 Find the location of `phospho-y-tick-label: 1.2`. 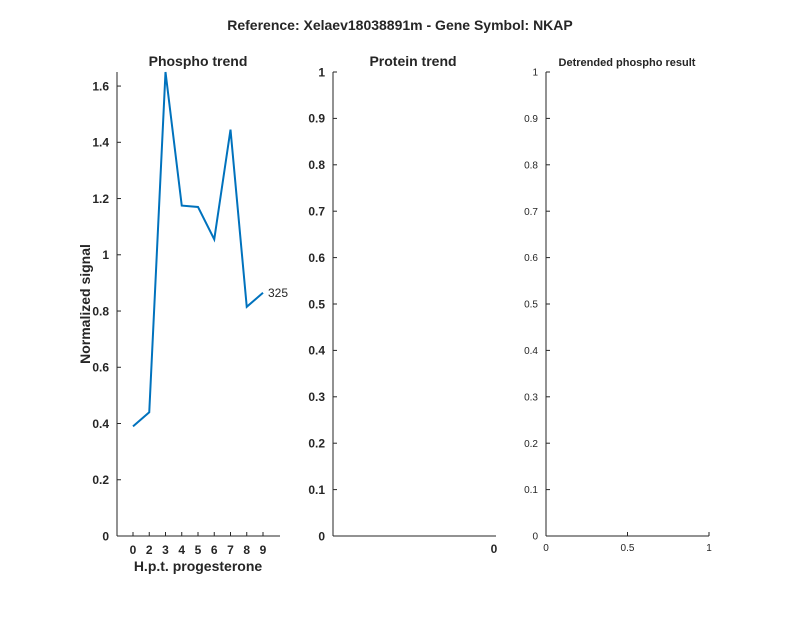

phospho-y-tick-label: 1.2 is located at coordinates (100, 199).